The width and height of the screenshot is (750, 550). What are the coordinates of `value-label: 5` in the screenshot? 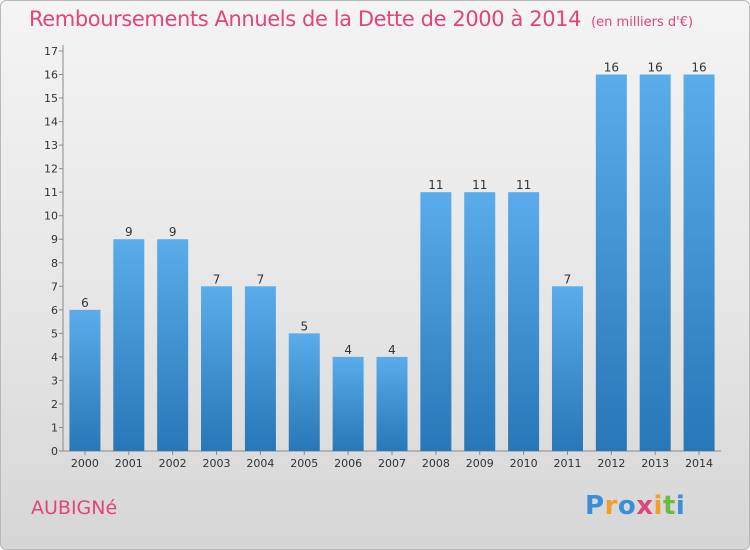 It's located at (304, 326).